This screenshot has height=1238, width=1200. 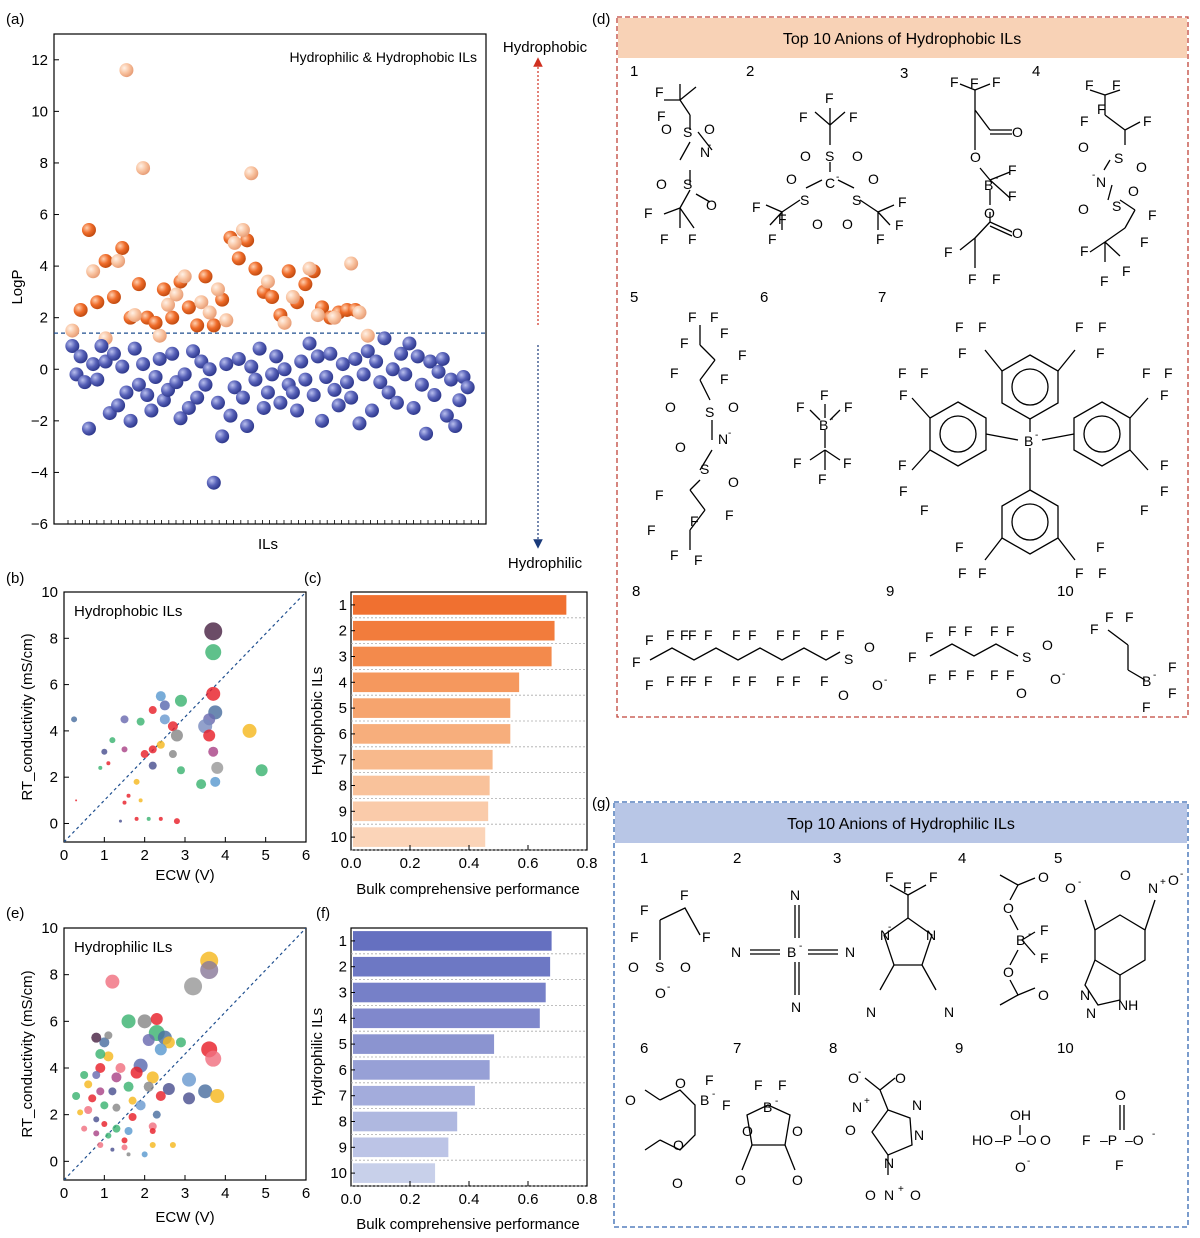 I want to click on bar-category-label: 10, so click(x=338, y=837).